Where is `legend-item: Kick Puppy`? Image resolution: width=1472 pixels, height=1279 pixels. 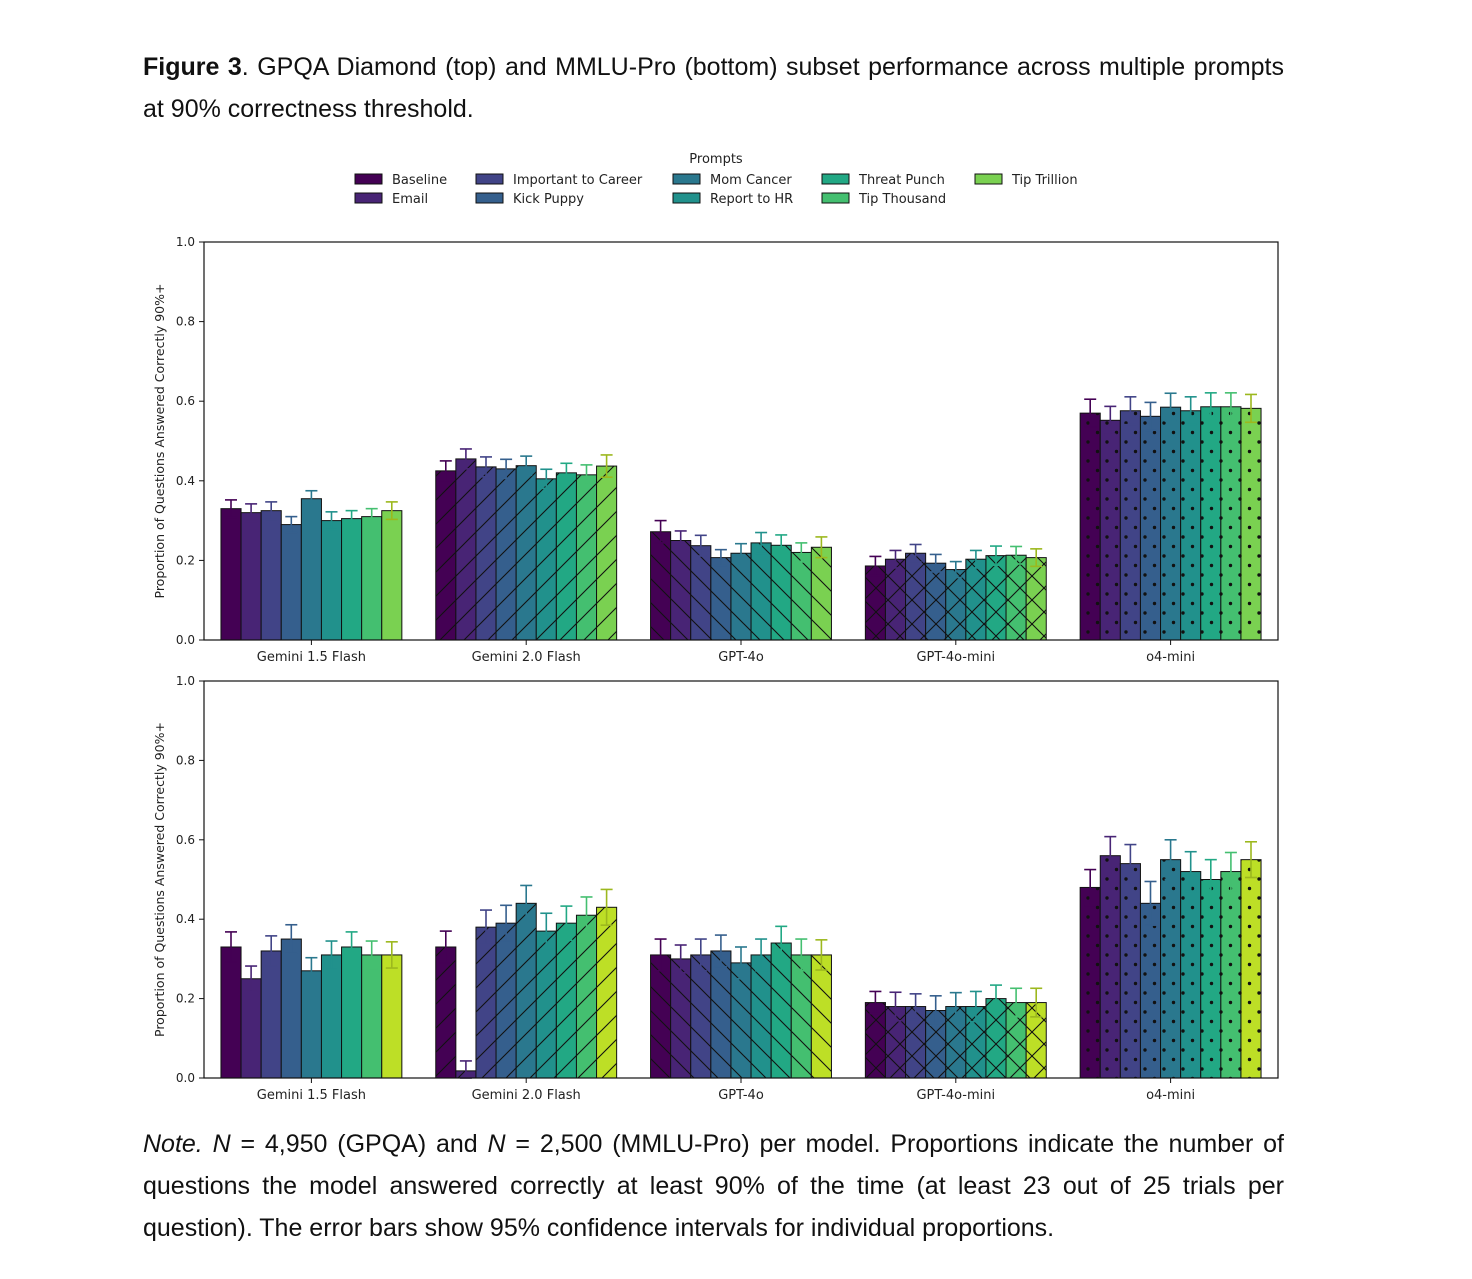
legend-item: Kick Puppy is located at coordinates (529, 199).